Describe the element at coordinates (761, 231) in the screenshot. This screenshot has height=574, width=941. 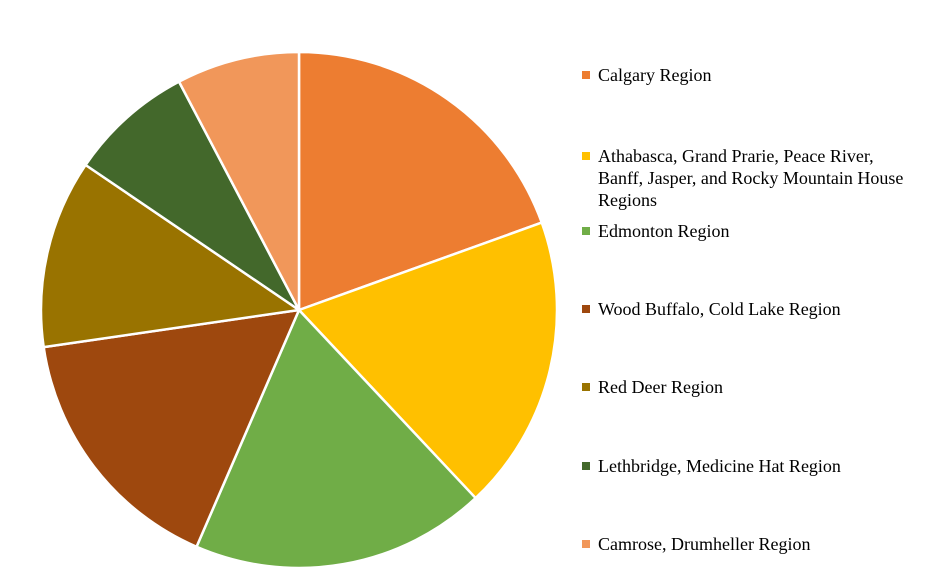
I see `legend-item-edmonton: Edmonton Region` at that location.